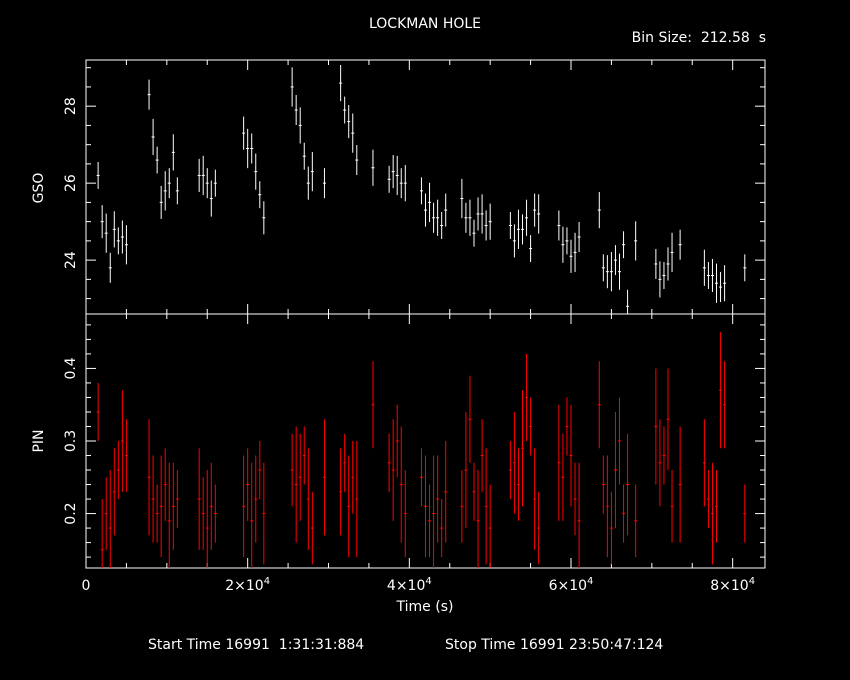 The width and height of the screenshot is (850, 680). Describe the element at coordinates (71, 368) in the screenshot. I see `pin-y-tick-label: 0.4` at that location.